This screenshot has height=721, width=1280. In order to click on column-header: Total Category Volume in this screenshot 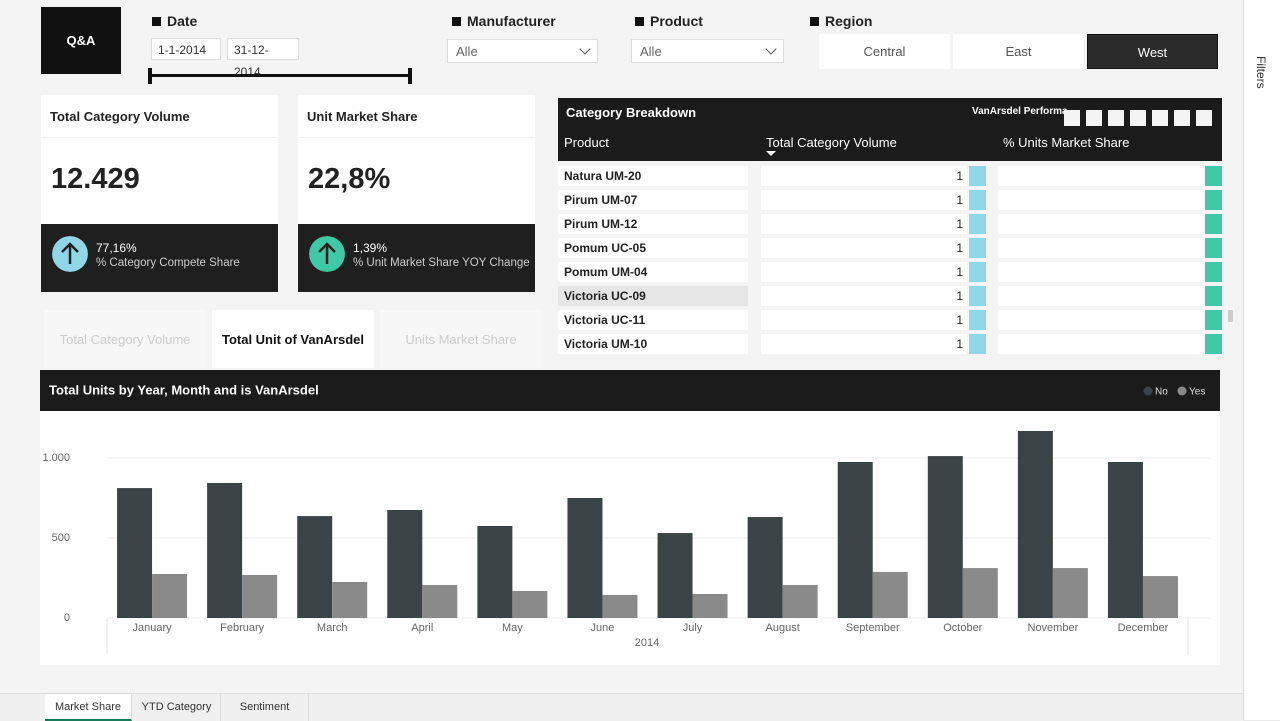, I will do `click(831, 142)`.